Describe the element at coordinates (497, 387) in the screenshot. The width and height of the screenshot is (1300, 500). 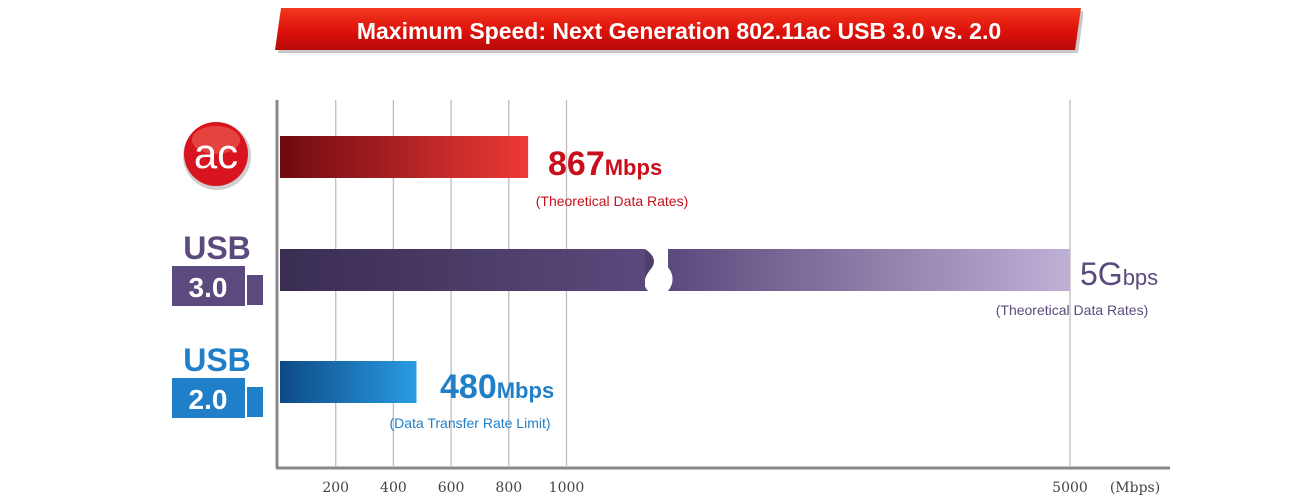
I see `value-label: 480Mbps` at that location.